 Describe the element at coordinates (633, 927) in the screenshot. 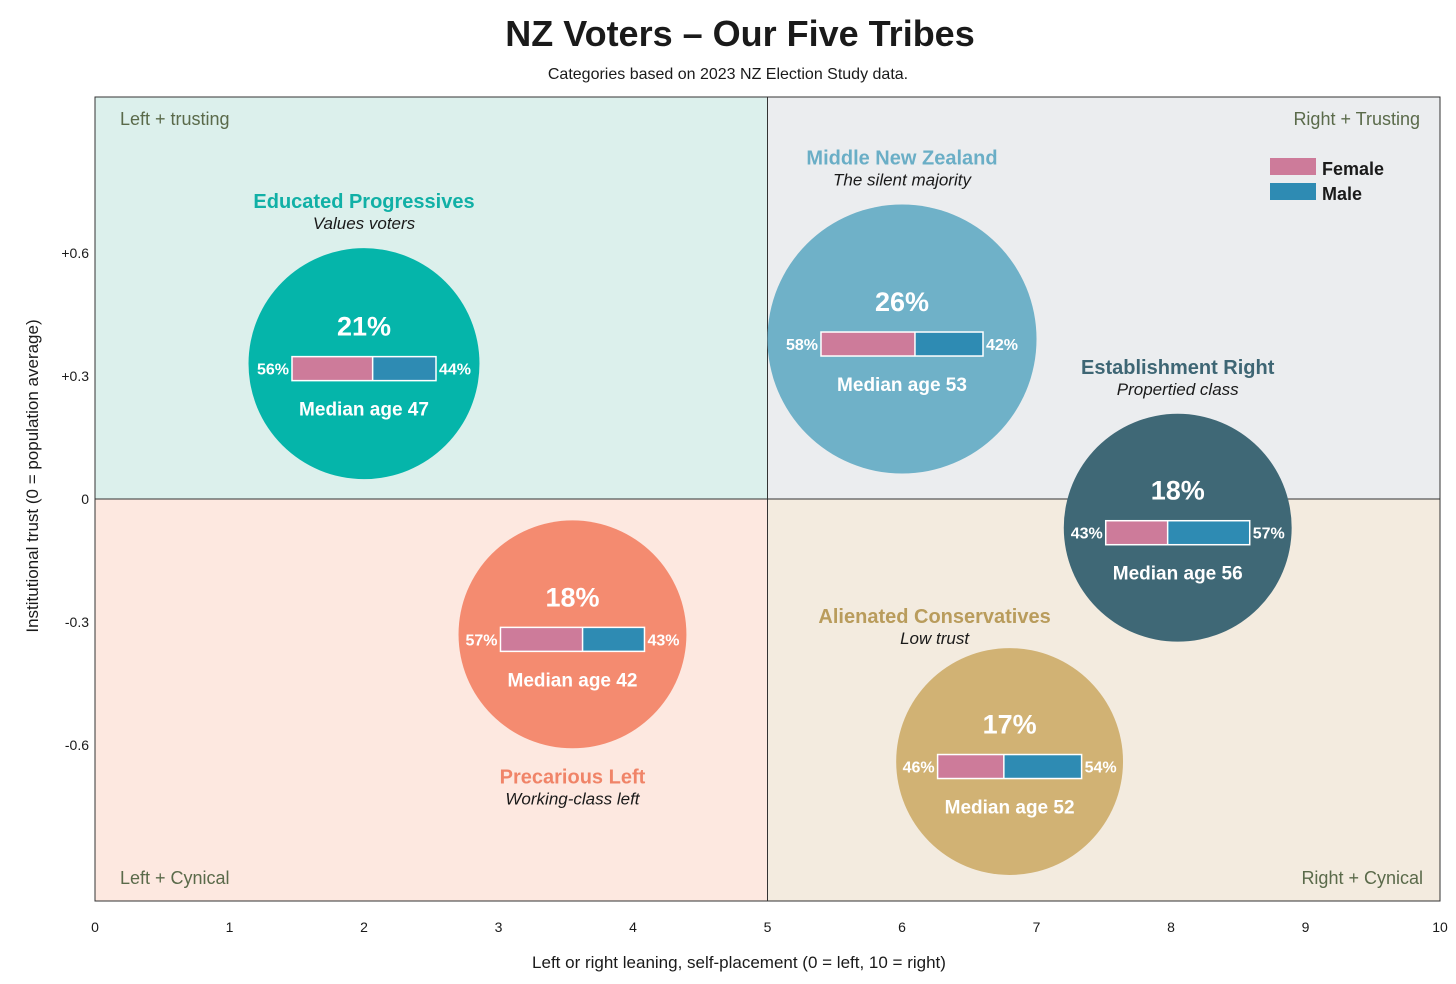

I see `x-tick-label: 4` at that location.